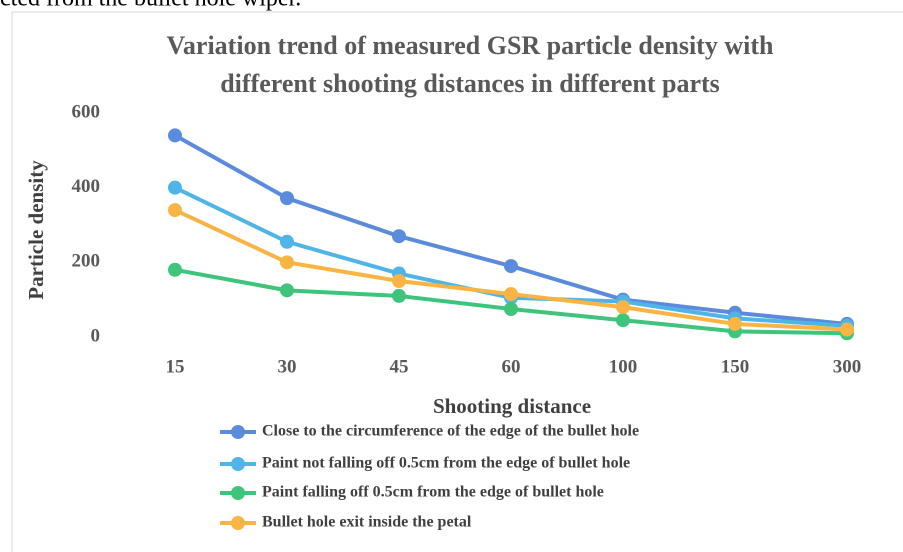 The image size is (903, 552). I want to click on x-tick-label: 150, so click(735, 366).